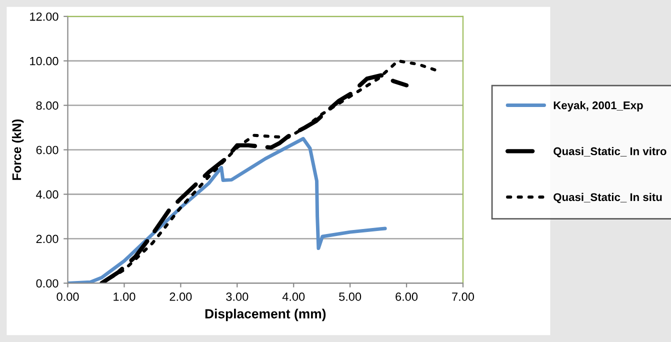 Image resolution: width=671 pixels, height=342 pixels. I want to click on x-tick-label: 2.00, so click(181, 296).